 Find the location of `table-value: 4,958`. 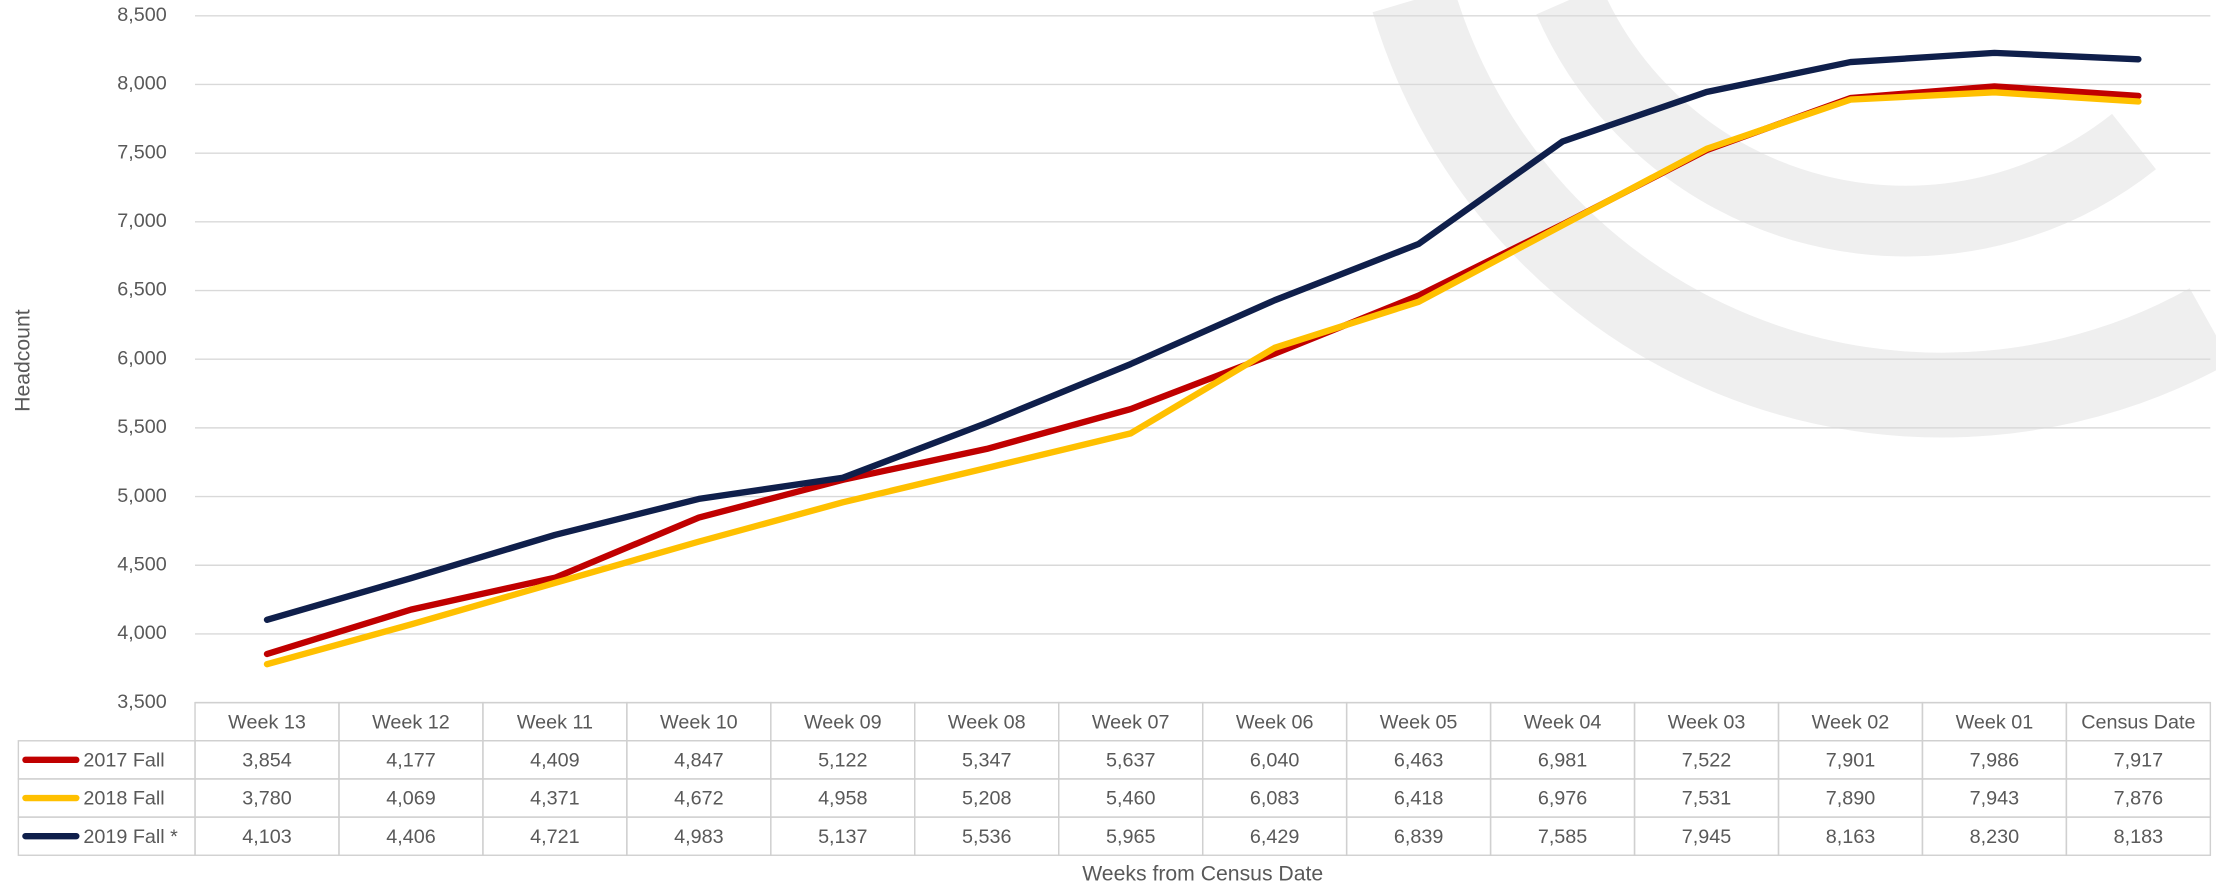

table-value: 4,958 is located at coordinates (842, 799).